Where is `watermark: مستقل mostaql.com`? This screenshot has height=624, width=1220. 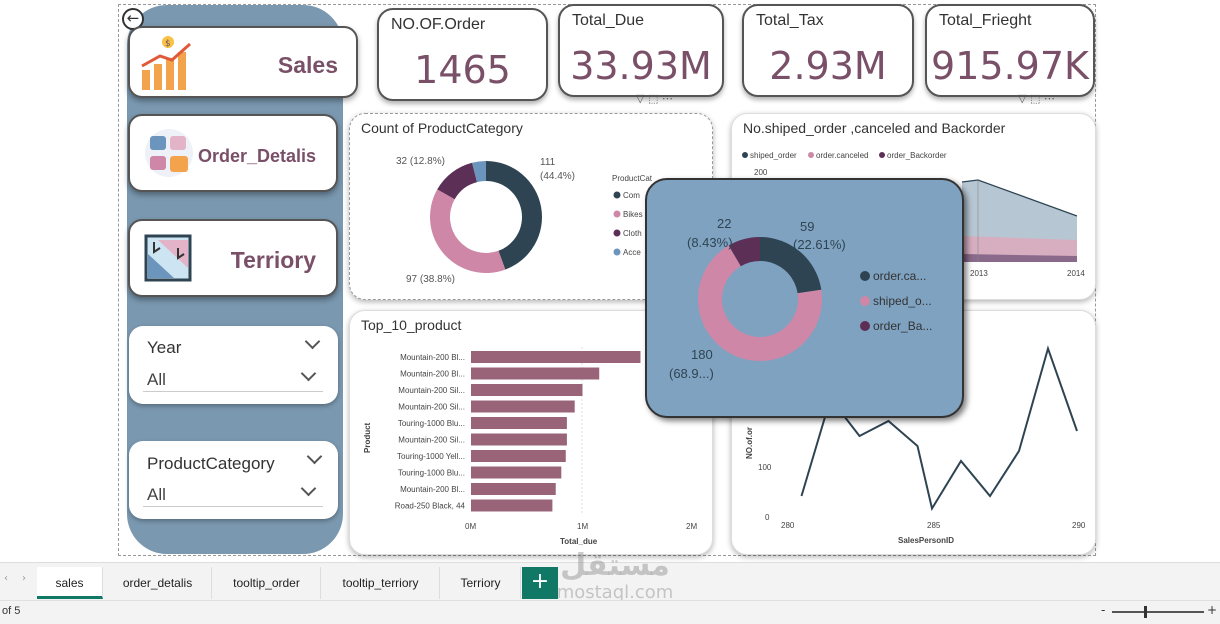 watermark: مستقل mostaql.com is located at coordinates (615, 580).